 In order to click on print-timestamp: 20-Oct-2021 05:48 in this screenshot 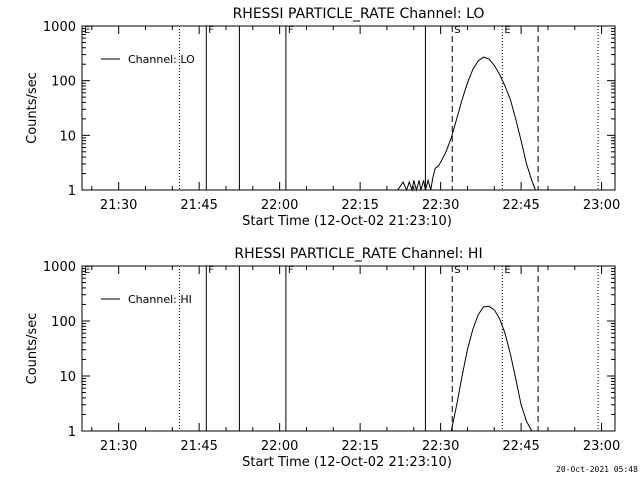, I will do `click(597, 469)`.